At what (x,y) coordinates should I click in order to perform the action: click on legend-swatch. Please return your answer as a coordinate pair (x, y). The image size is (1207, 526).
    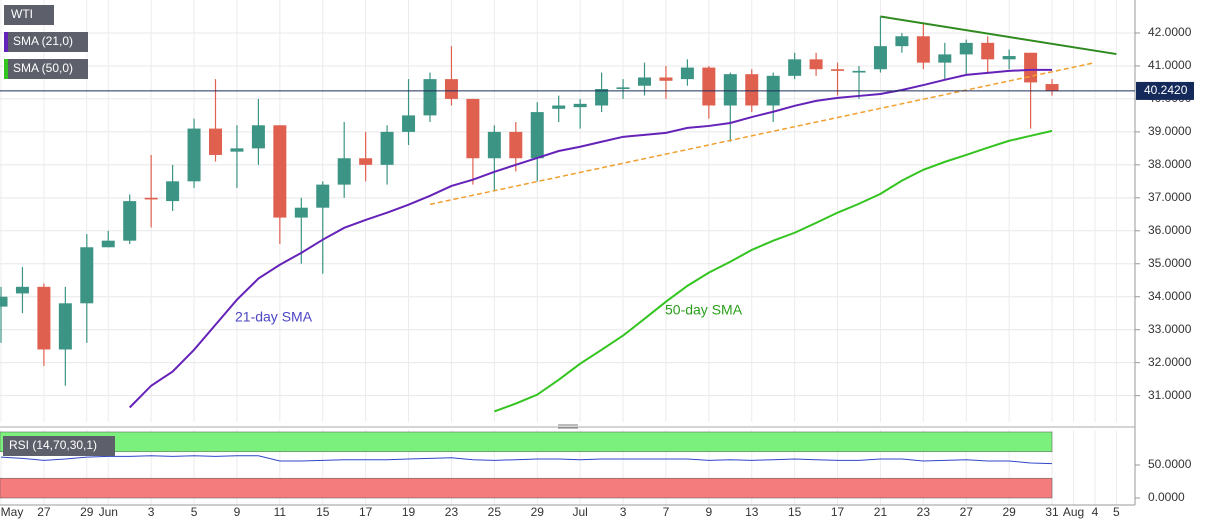
    Looking at the image, I should click on (6, 42).